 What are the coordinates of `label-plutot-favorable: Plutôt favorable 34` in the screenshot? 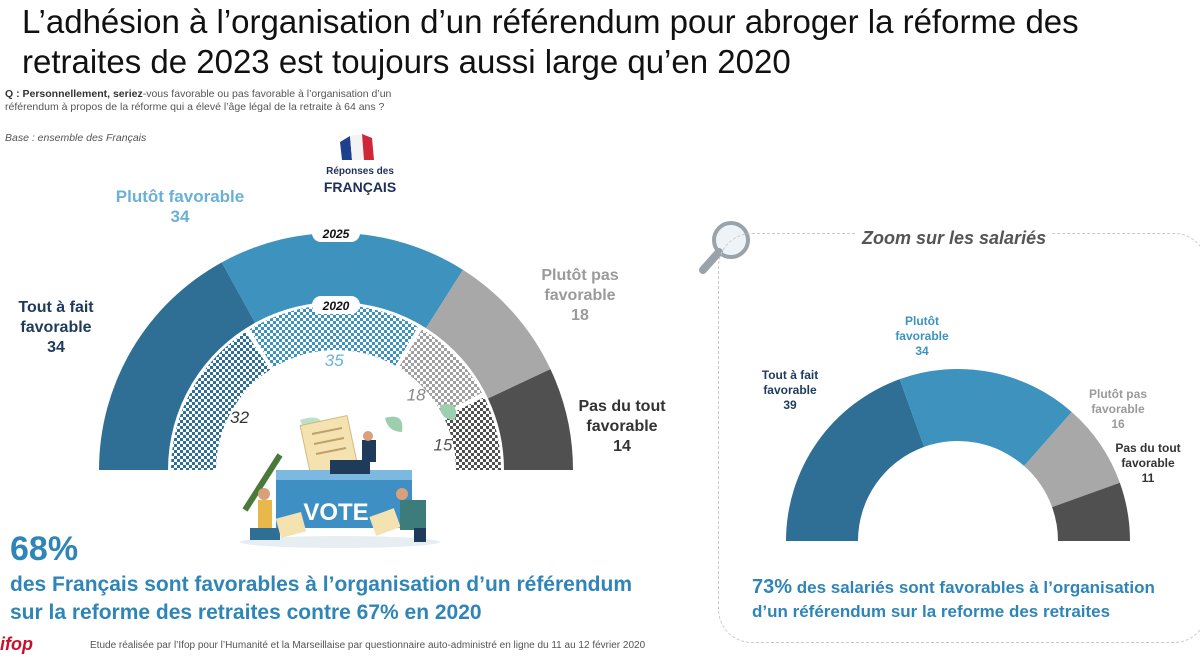 It's located at (180, 207).